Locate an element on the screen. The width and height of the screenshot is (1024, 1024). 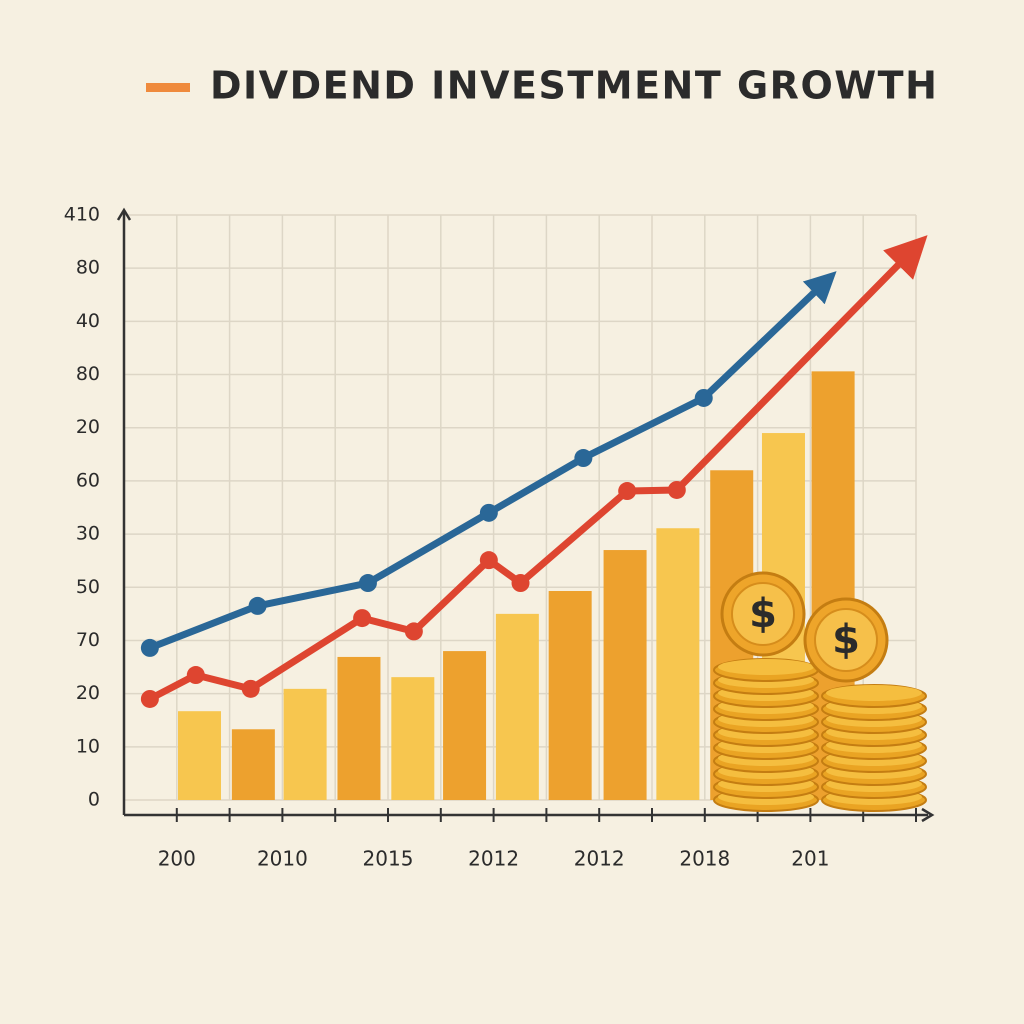
y-tick-label: 30 is located at coordinates (88, 534).